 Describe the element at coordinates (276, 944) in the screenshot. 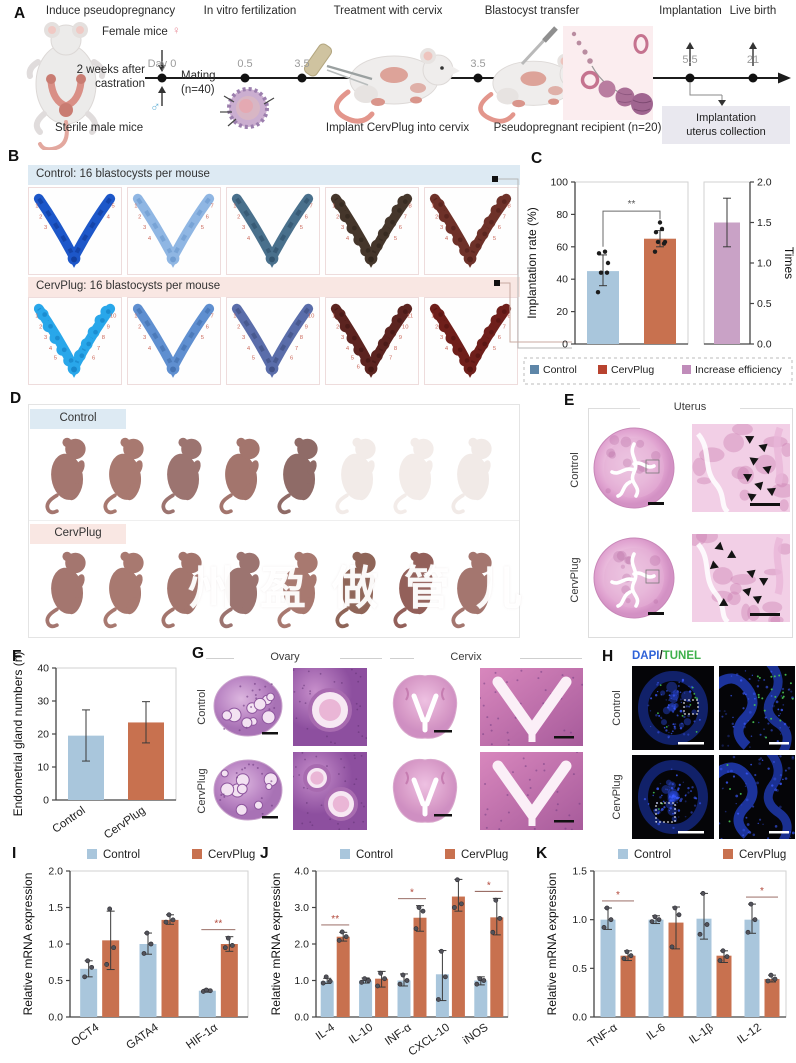

I see `svg-text: Relative mRNA expression` at that location.